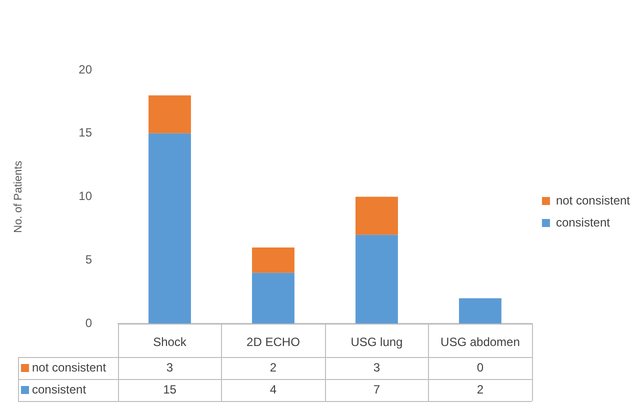  Describe the element at coordinates (273, 342) in the screenshot. I see `x-tick-label: 2D ECHO` at that location.